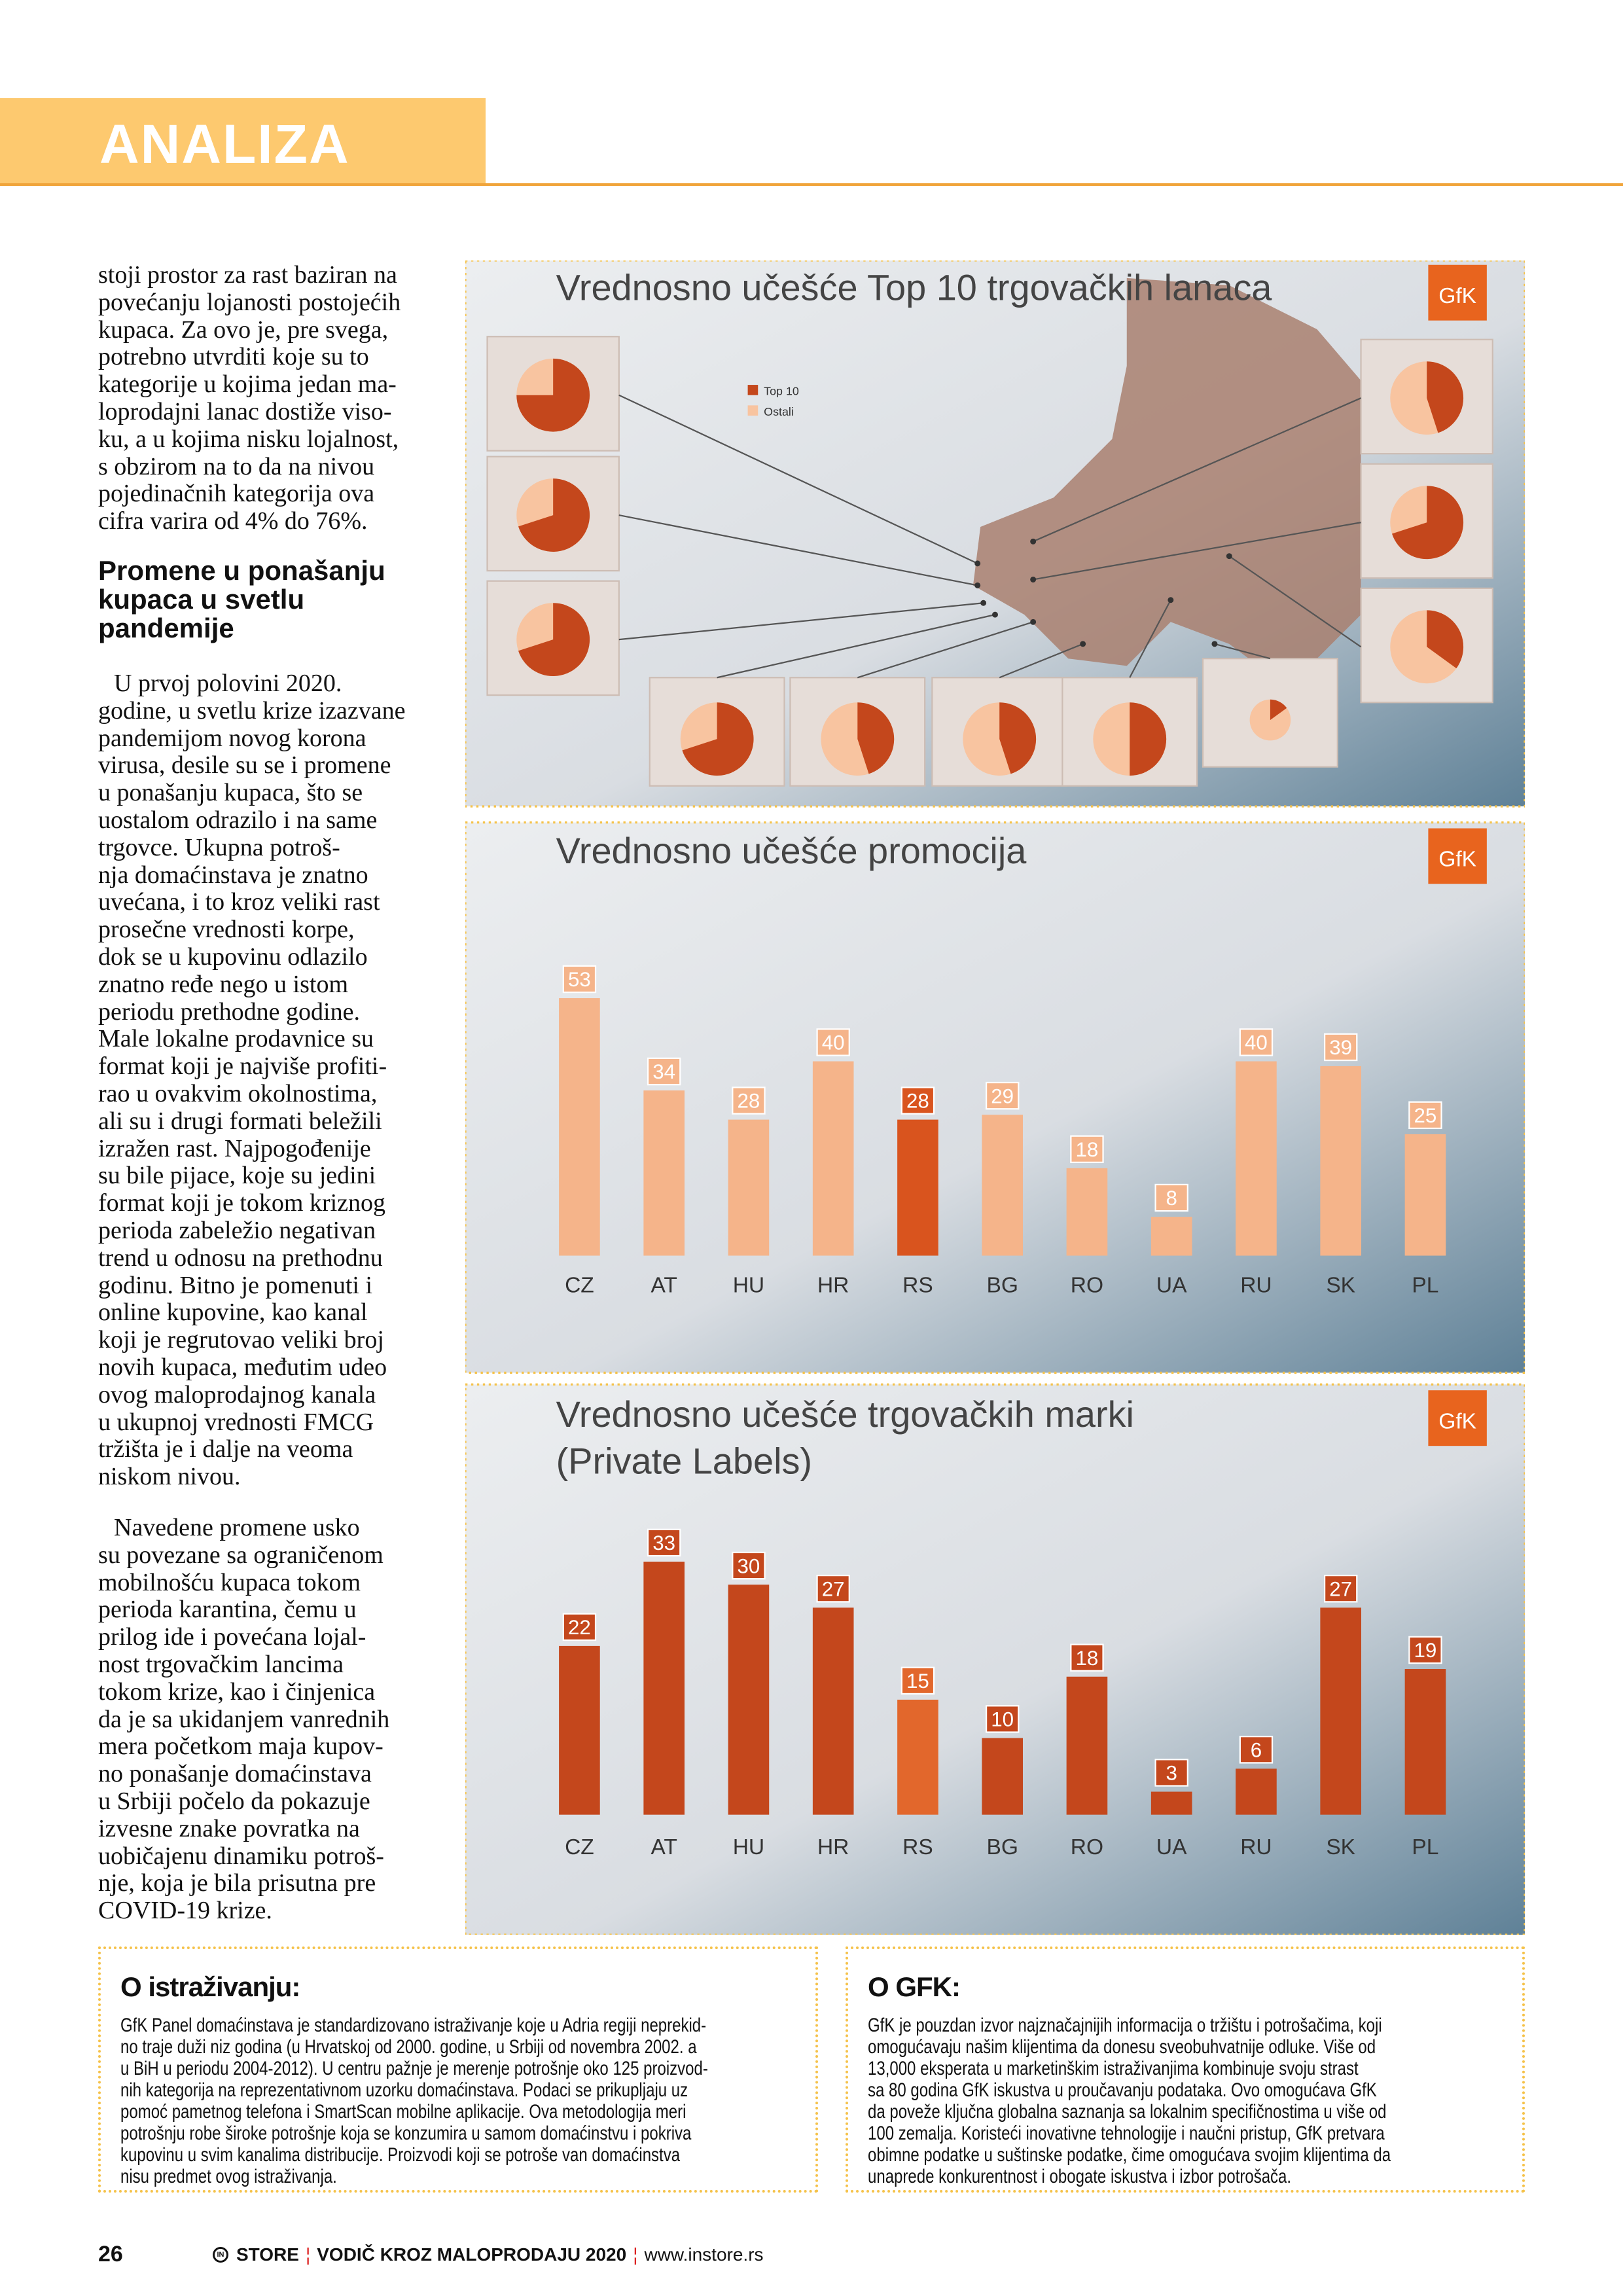 The image size is (1623, 2296). What do you see at coordinates (1425, 1847) in the screenshot?
I see `category-label: PL` at bounding box center [1425, 1847].